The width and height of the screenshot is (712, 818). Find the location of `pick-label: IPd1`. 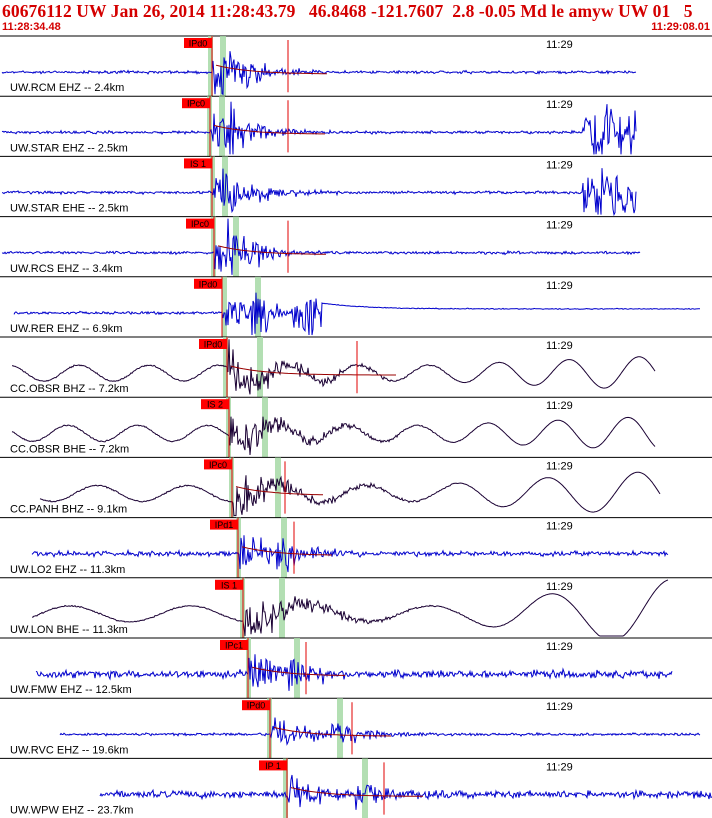

pick-label: IPd1 is located at coordinates (224, 525).